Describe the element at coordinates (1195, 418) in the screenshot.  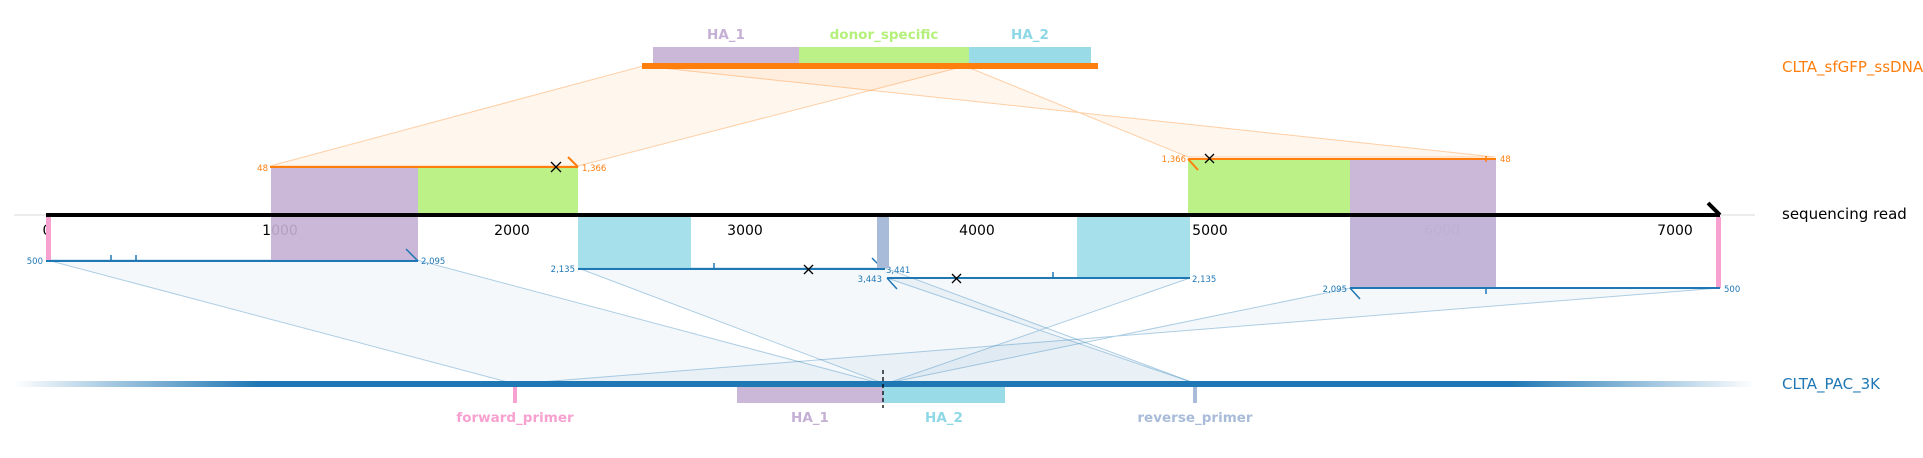
I see `target-feature-reverse-primer-label: reverse_primer` at that location.